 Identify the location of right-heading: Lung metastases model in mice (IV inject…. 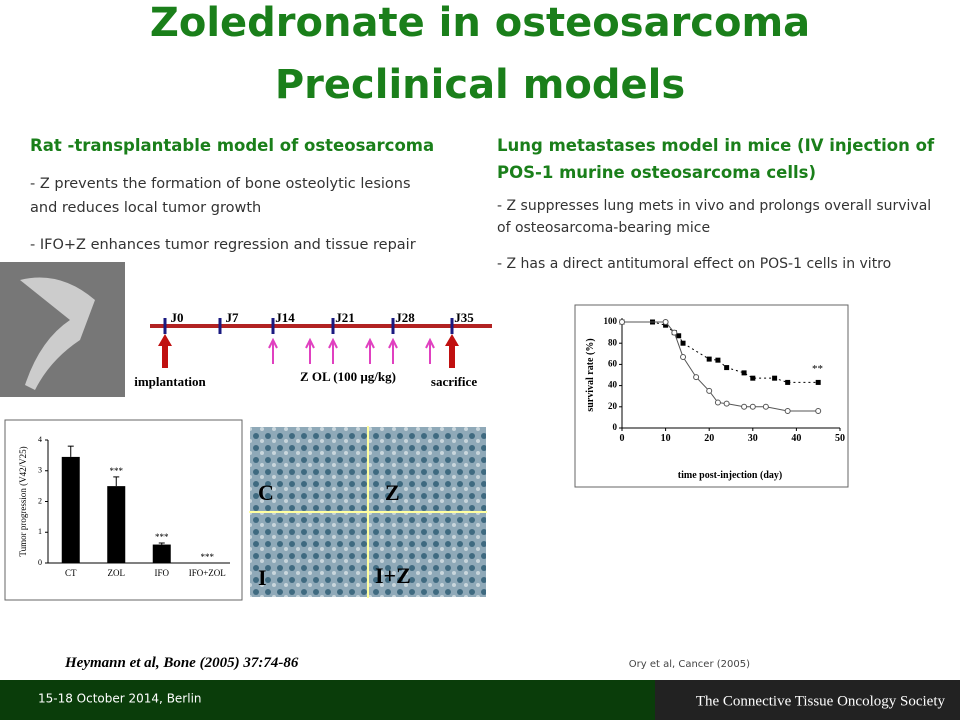
(716, 159).